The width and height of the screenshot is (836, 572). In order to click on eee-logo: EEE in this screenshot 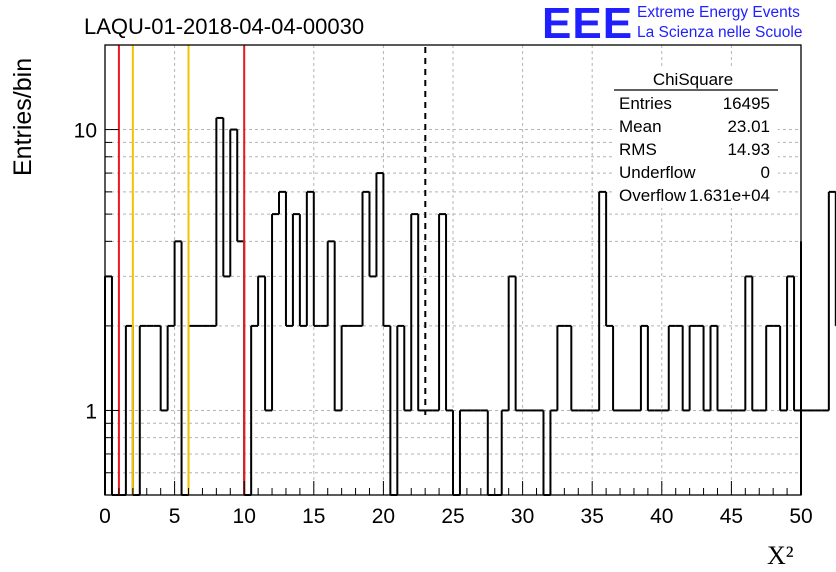, I will do `click(588, 24)`.